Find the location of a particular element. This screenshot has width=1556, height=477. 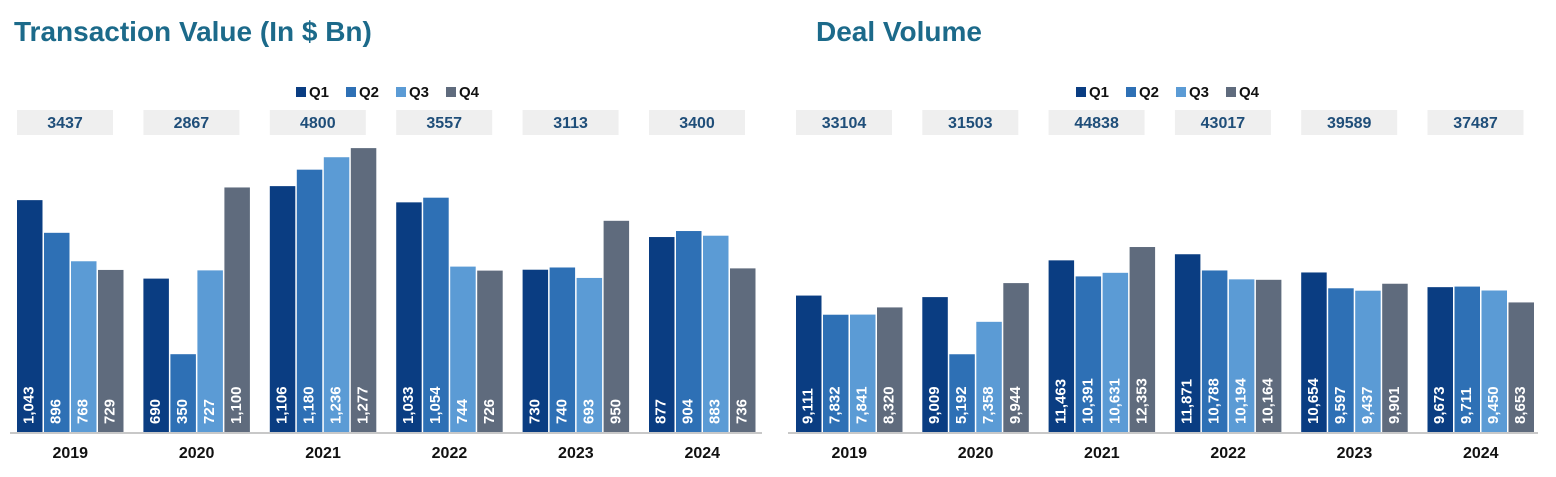

bar-value-label: 896 is located at coordinates (56, 411).